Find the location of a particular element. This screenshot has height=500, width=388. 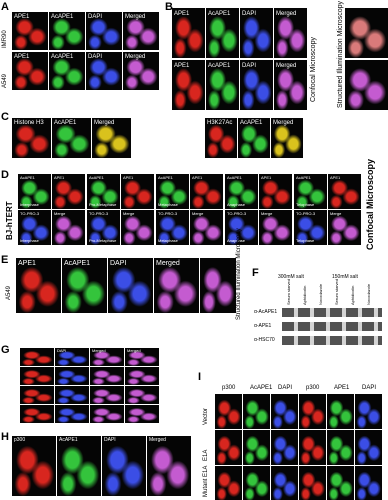

cell-line: BJ-hTERT is located at coordinates (9, 220).